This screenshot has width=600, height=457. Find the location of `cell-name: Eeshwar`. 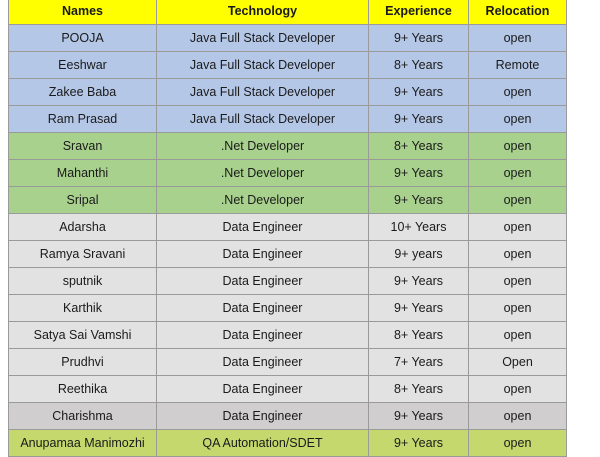

cell-name: Eeshwar is located at coordinates (82, 65).